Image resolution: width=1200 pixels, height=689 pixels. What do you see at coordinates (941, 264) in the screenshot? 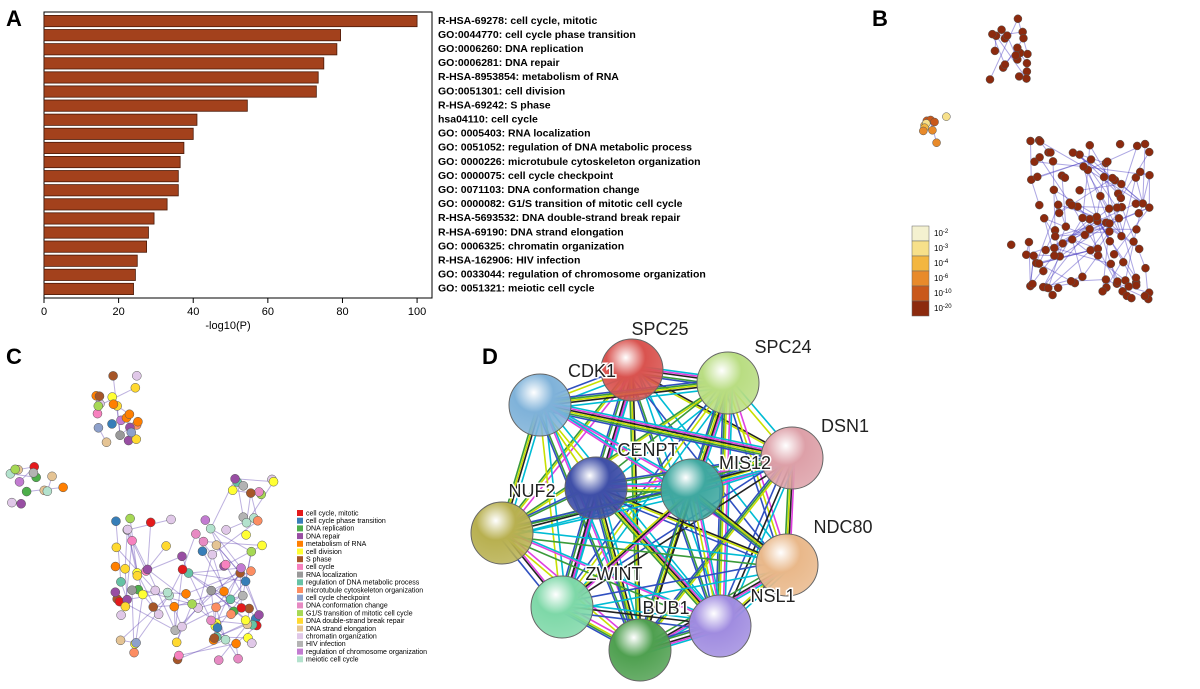
I see `legend-label: 10-4` at bounding box center [941, 264].